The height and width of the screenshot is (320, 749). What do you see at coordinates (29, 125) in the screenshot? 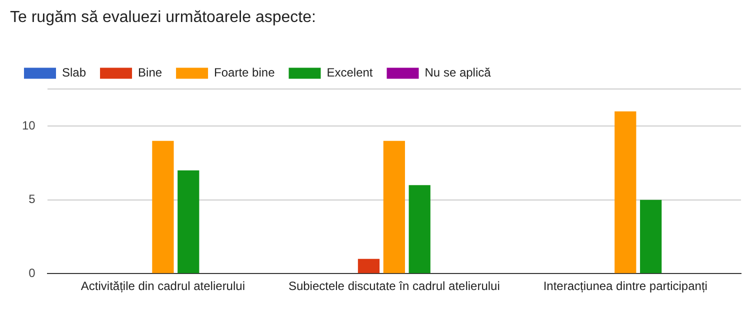
I see `y-tick-label: 10` at bounding box center [29, 125].